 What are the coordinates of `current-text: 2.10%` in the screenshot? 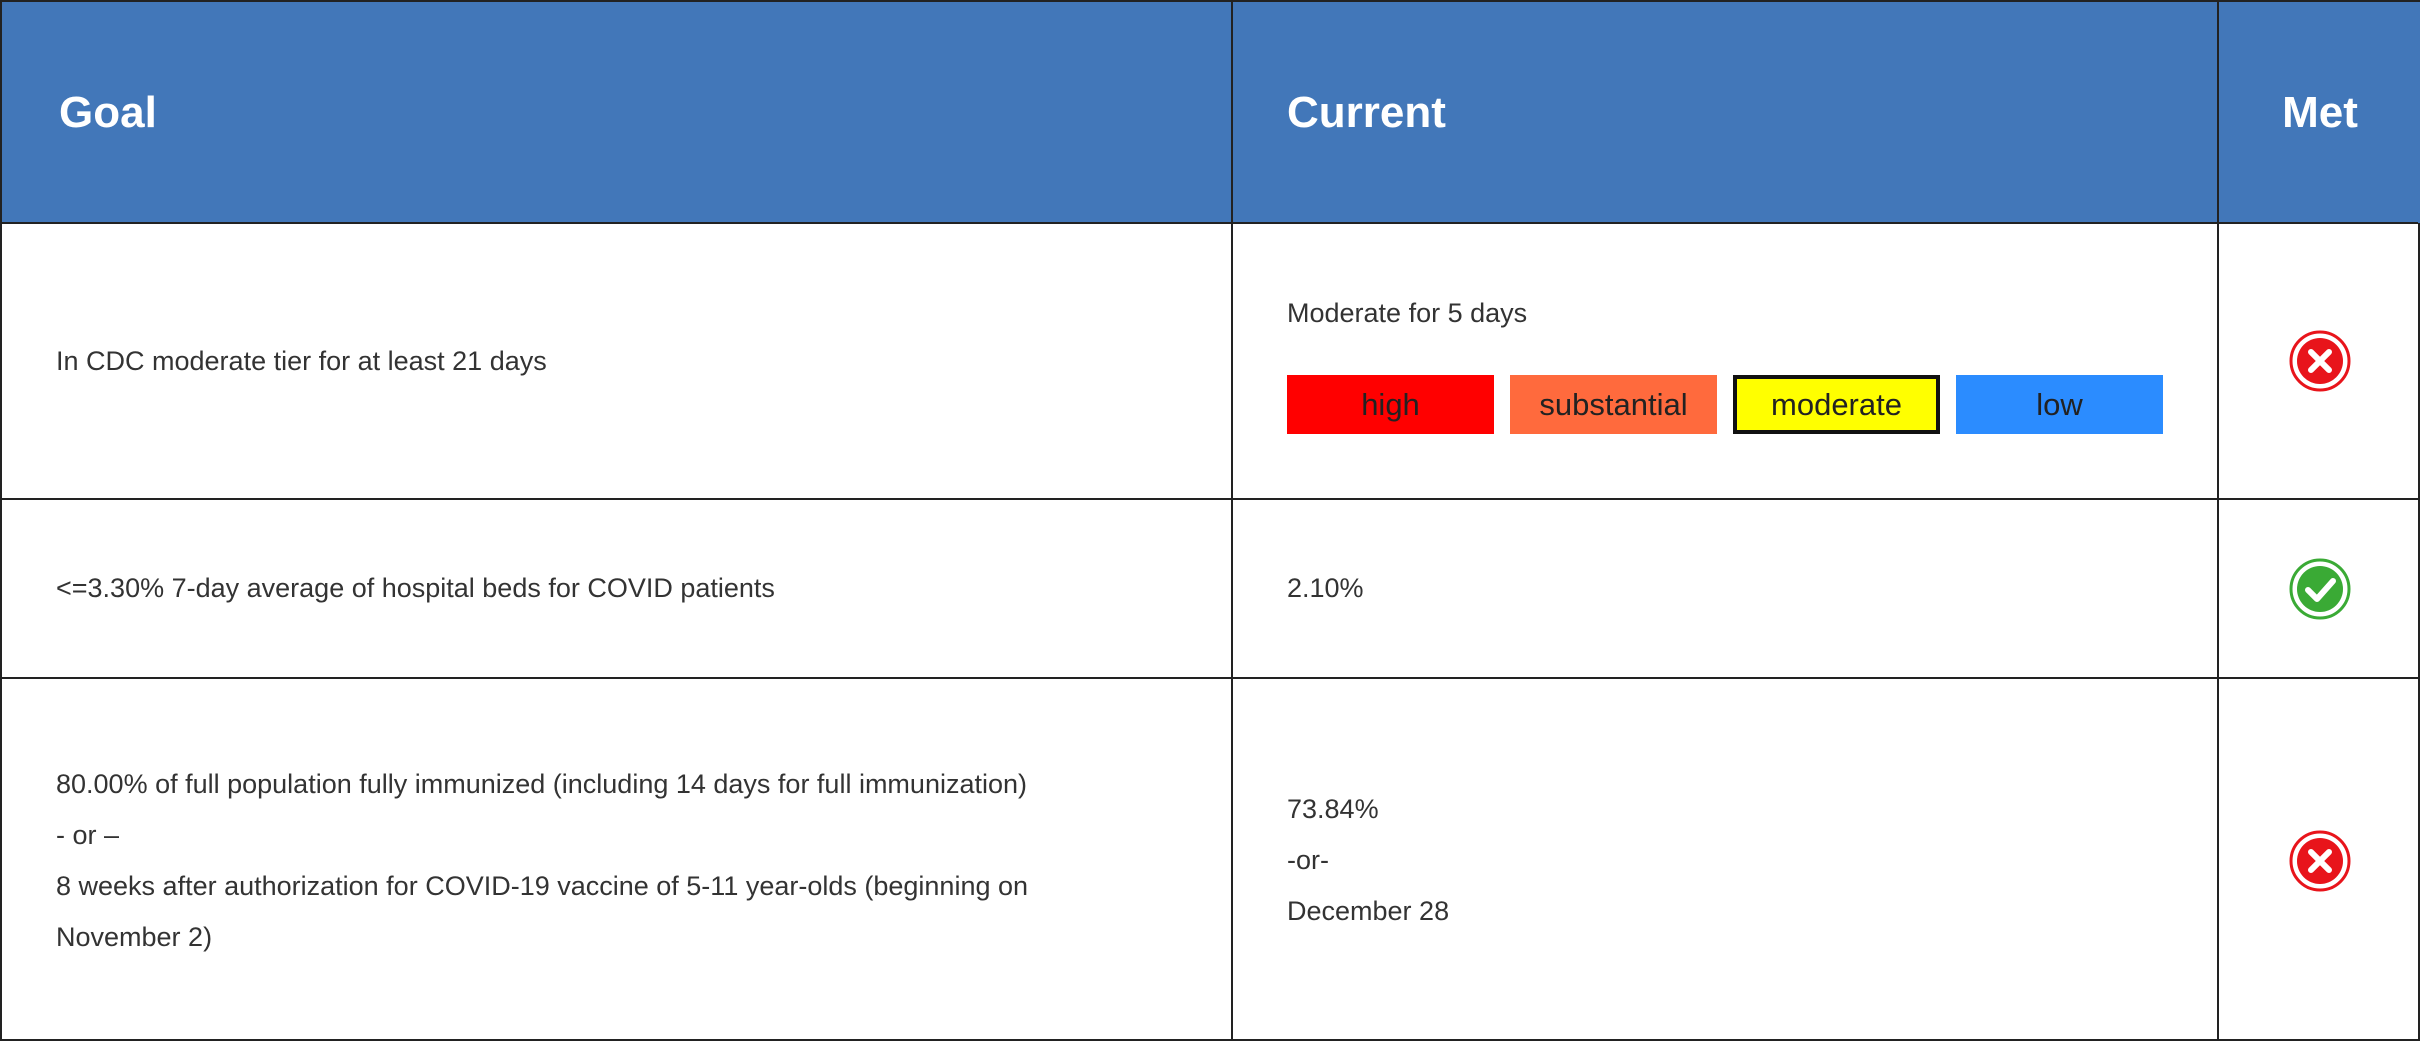 It's located at (1325, 588).